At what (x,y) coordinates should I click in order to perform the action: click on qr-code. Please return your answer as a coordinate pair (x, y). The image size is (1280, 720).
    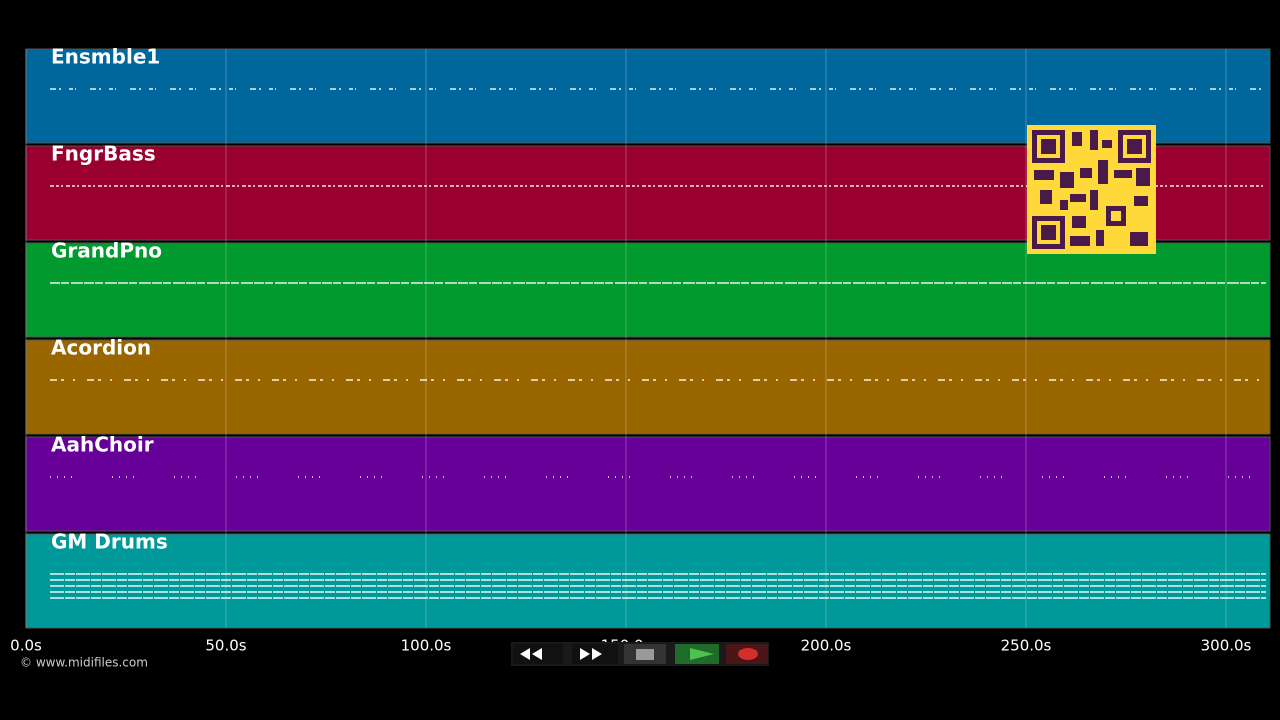
    Looking at the image, I should click on (1091, 189).